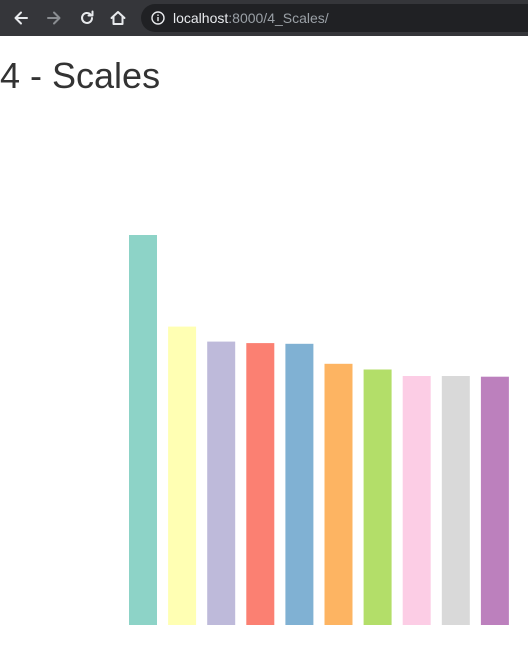 Image resolution: width=528 pixels, height=647 pixels. I want to click on back-button, so click(21, 18).